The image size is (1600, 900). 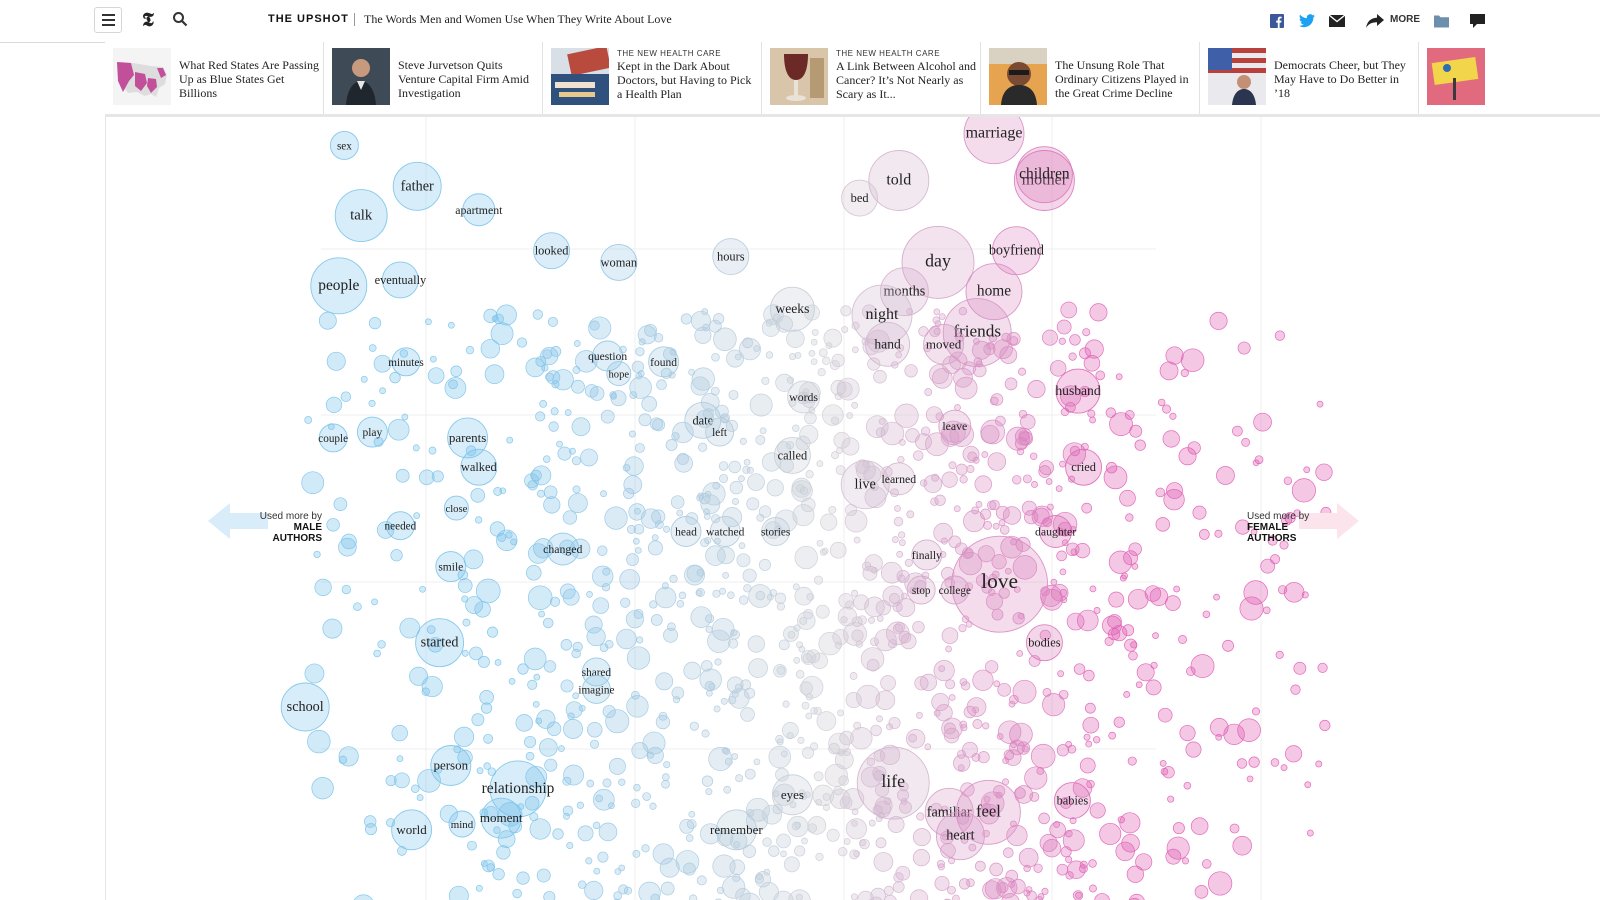 I want to click on word-bubble-stories, so click(x=776, y=531).